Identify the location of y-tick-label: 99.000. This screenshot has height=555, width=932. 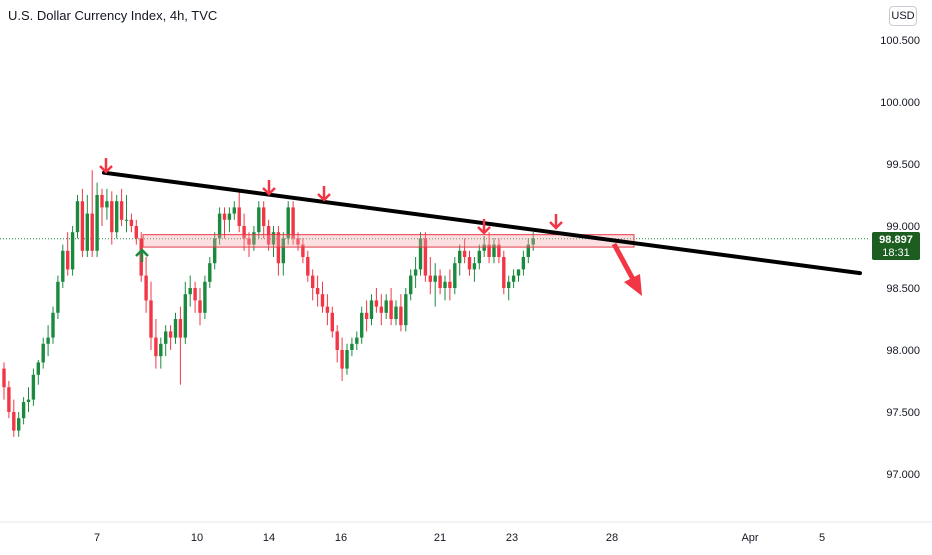
(903, 227).